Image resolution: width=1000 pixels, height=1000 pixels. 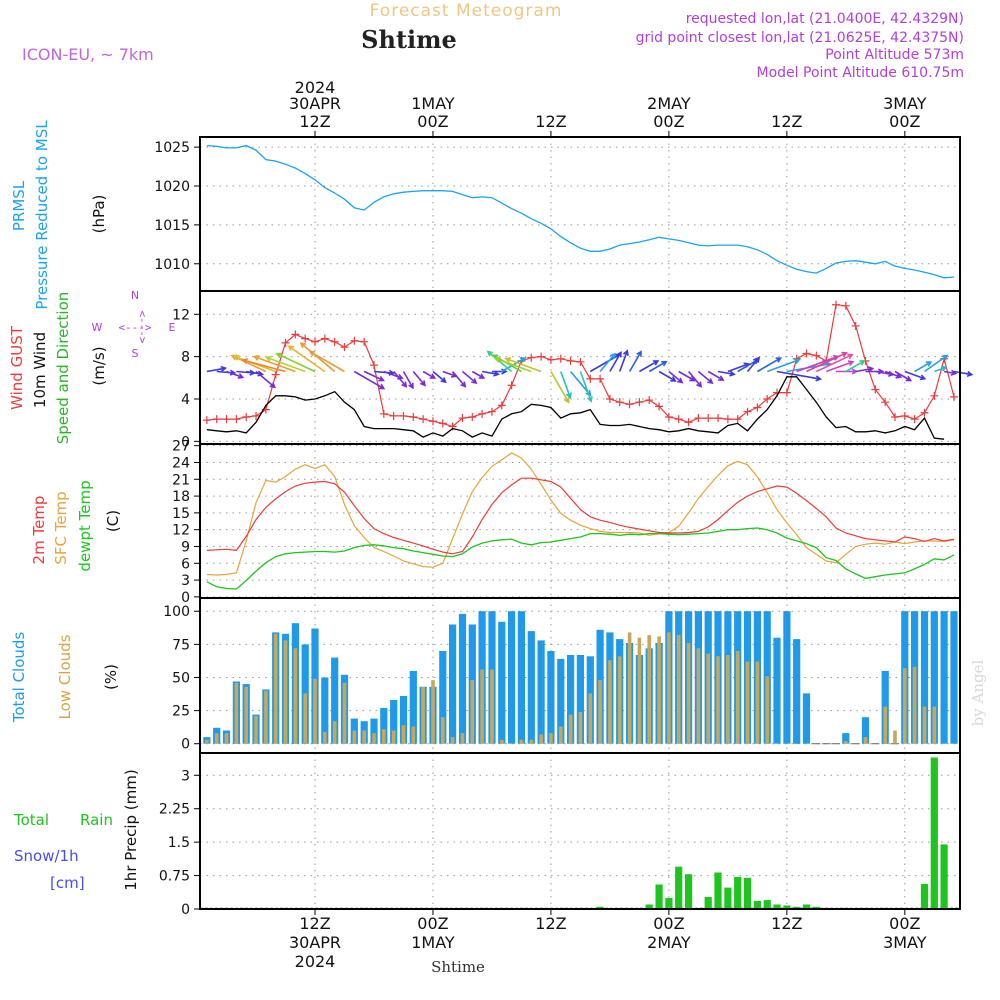 I want to click on top-time-label: 3MAY, so click(x=905, y=103).